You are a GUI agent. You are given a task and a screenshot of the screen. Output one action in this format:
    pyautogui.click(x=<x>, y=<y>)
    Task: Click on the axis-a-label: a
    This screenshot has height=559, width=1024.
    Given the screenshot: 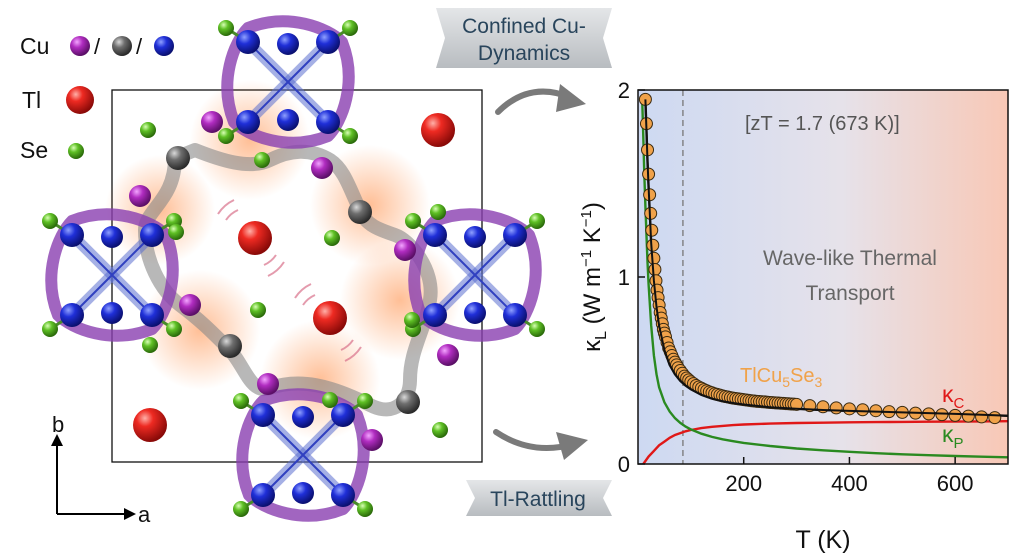 What is the action you would take?
    pyautogui.click(x=144, y=514)
    